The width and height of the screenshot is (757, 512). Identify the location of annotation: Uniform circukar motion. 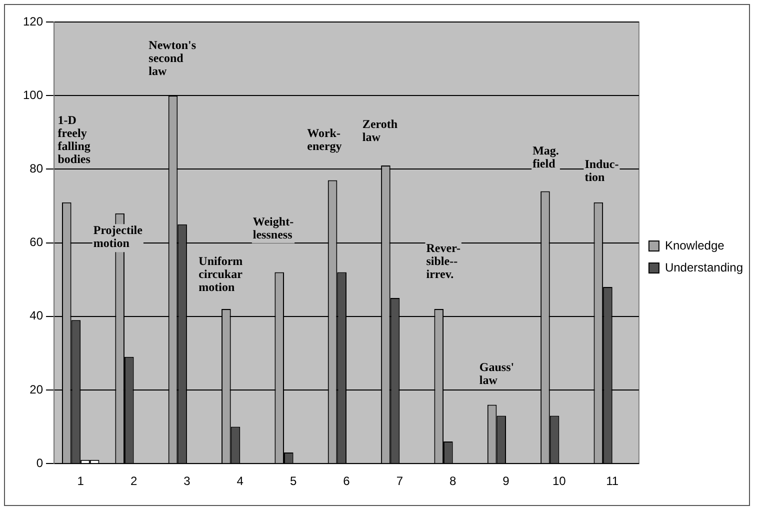
(221, 274).